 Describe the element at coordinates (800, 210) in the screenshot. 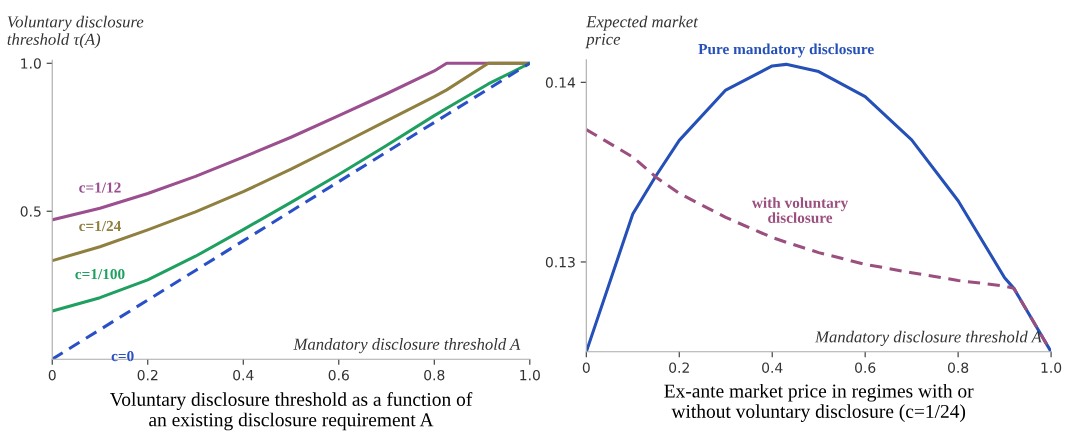

I see `series-label: with voluntary disclosure` at that location.